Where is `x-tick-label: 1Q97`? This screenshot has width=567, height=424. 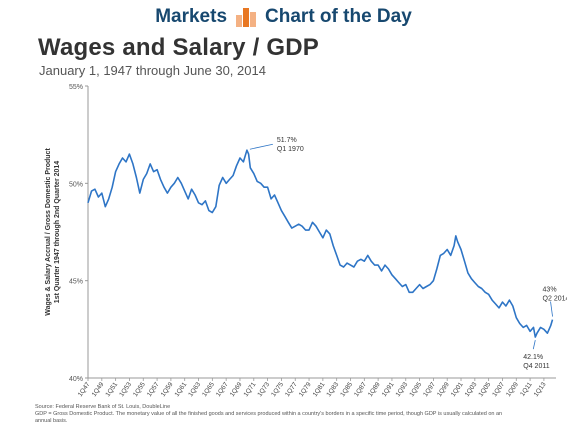 x-tick-label: 1Q97 is located at coordinates (429, 389).